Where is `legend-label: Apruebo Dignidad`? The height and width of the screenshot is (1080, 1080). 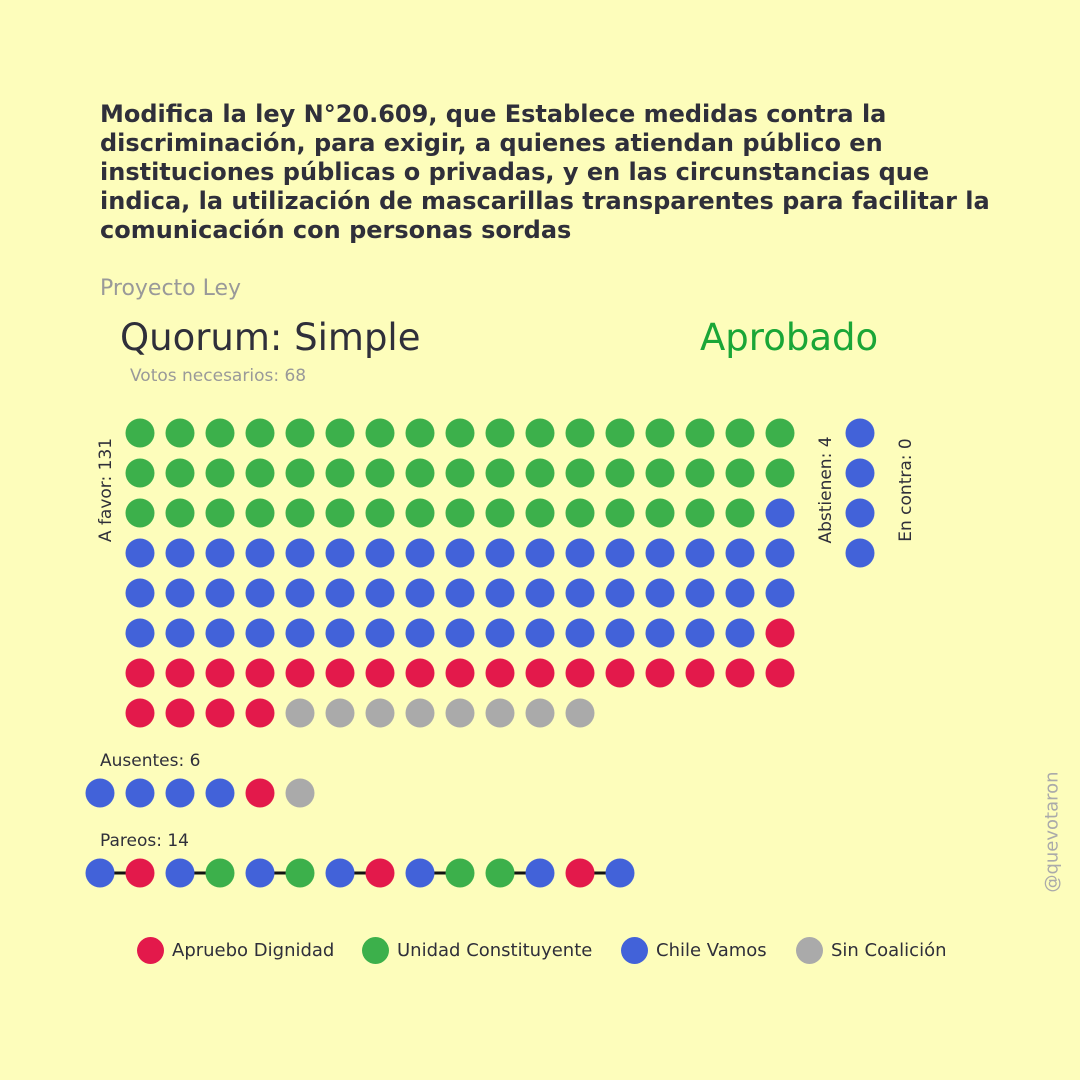 legend-label: Apruebo Dignidad is located at coordinates (253, 950).